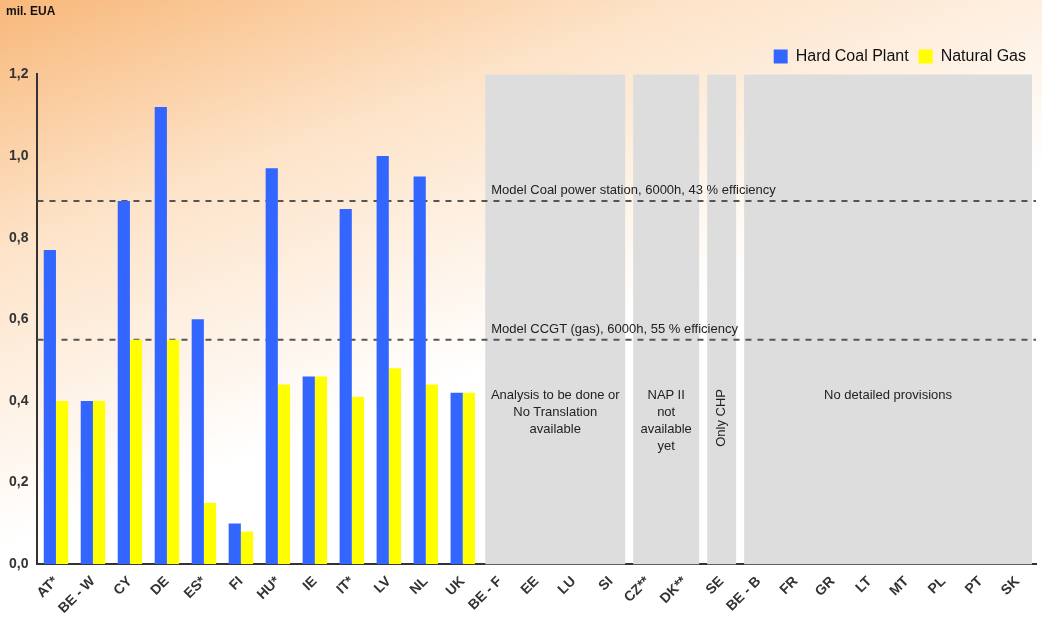  Describe the element at coordinates (309, 583) in the screenshot. I see `x-tick-label: IE` at that location.